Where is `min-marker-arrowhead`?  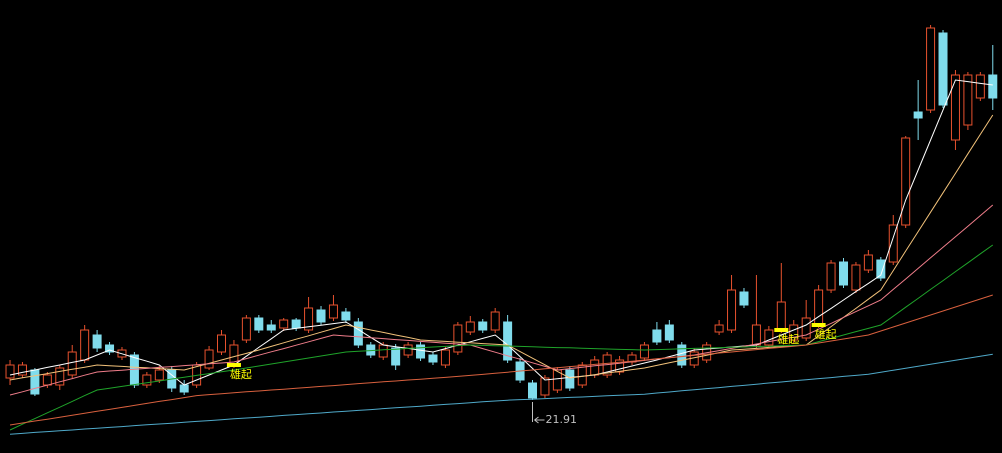 min-marker-arrowhead is located at coordinates (536, 420).